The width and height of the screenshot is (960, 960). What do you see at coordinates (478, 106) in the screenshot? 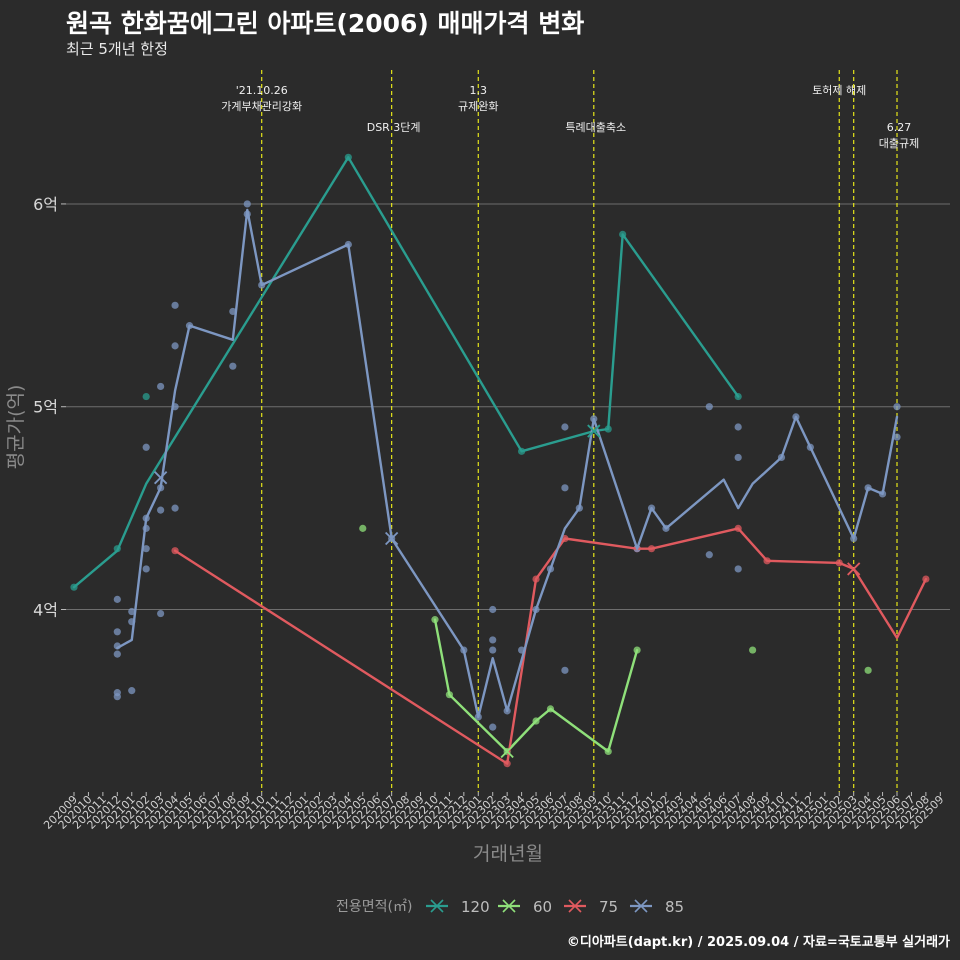
I see `event-label: 규제완화` at bounding box center [478, 106].